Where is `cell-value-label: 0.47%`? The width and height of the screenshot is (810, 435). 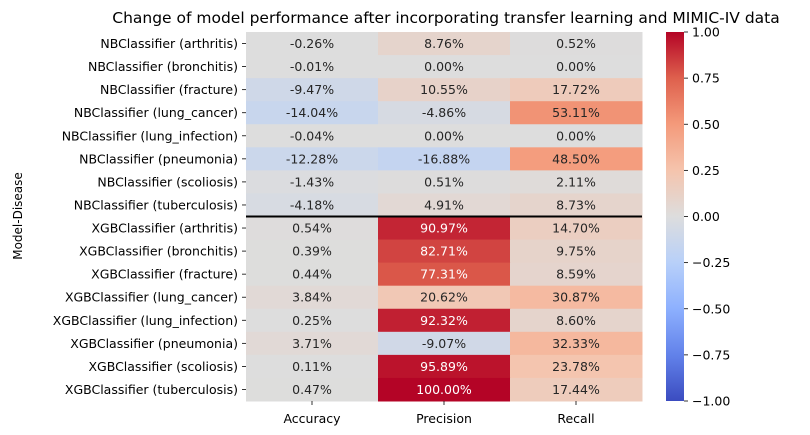 cell-value-label: 0.47% is located at coordinates (312, 389).